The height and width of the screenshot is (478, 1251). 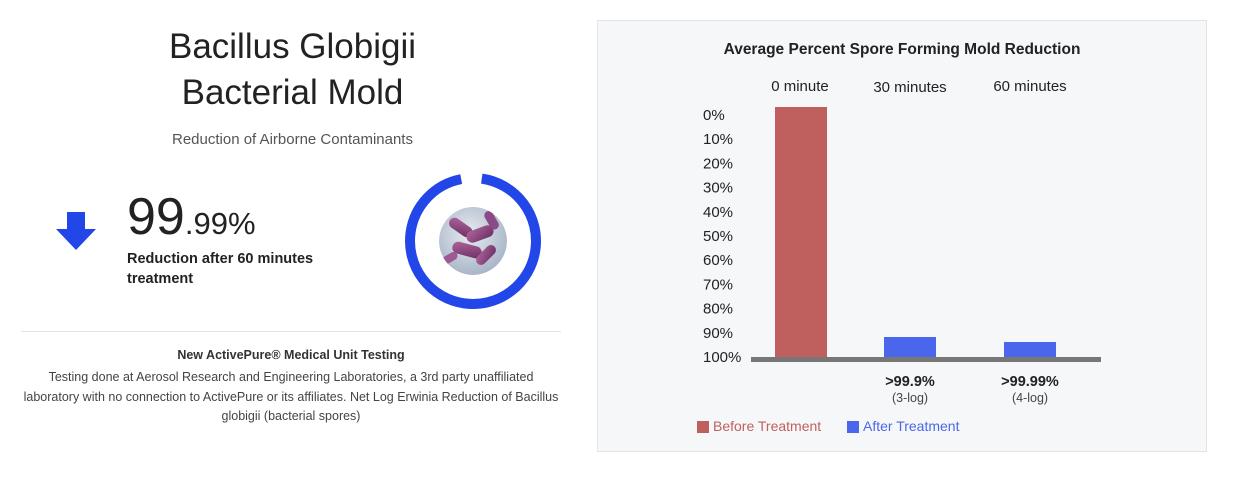 What do you see at coordinates (909, 87) in the screenshot?
I see `category-label: 30 minutes` at bounding box center [909, 87].